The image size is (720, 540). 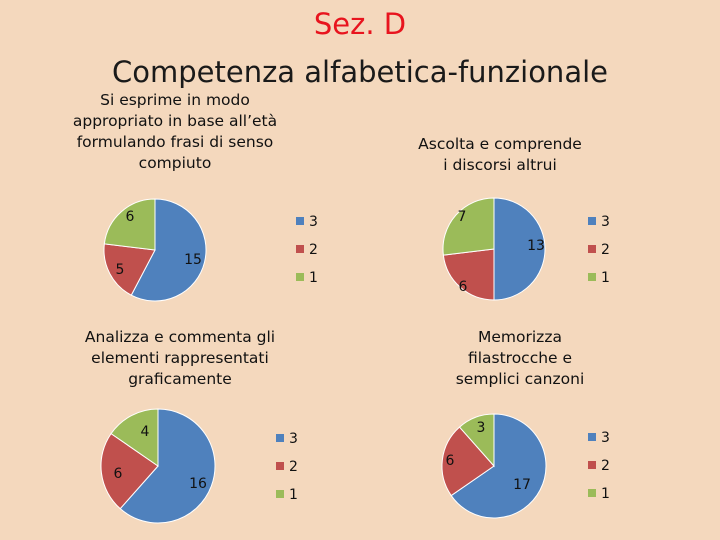 I want to click on pie-4-label-2: 6, so click(x=450, y=461).